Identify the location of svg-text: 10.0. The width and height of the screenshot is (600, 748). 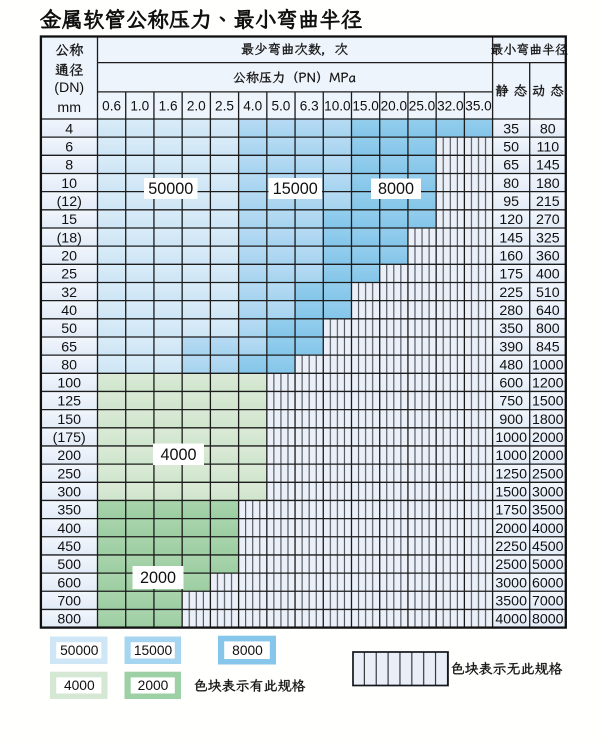
(337, 105).